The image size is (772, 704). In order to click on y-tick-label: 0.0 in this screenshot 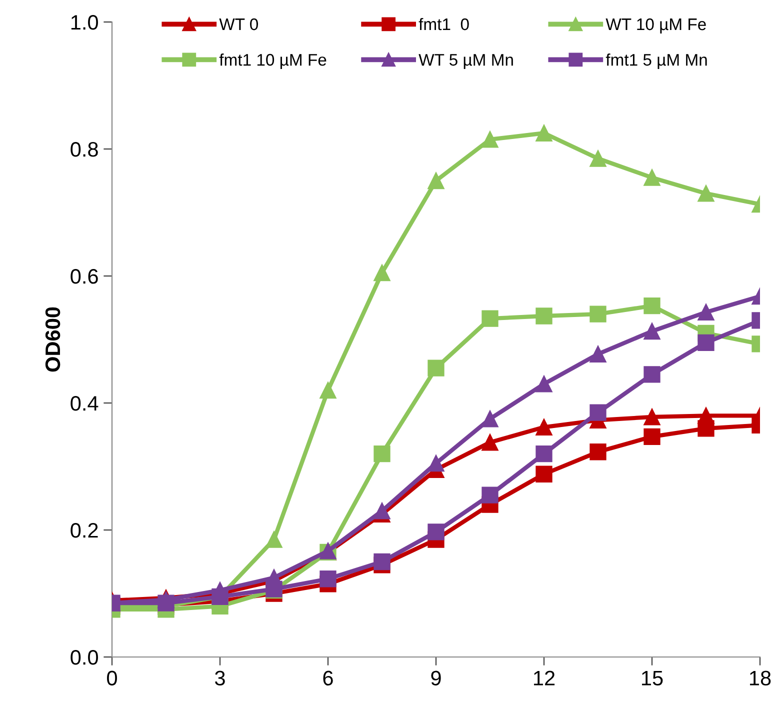, I will do `click(84, 657)`.